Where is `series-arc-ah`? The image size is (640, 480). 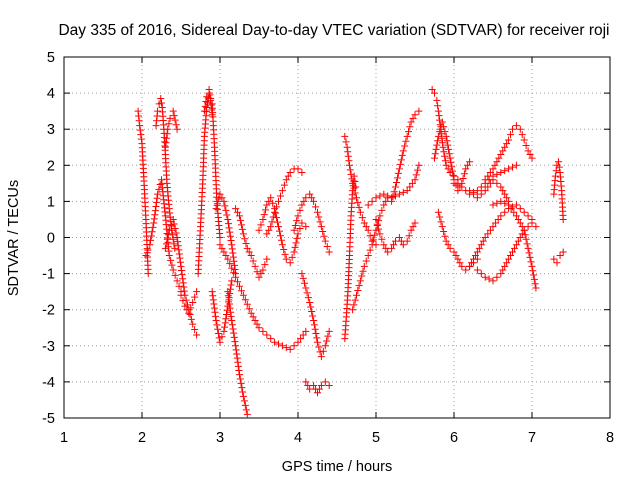 series-arc-ah is located at coordinates (558, 190).